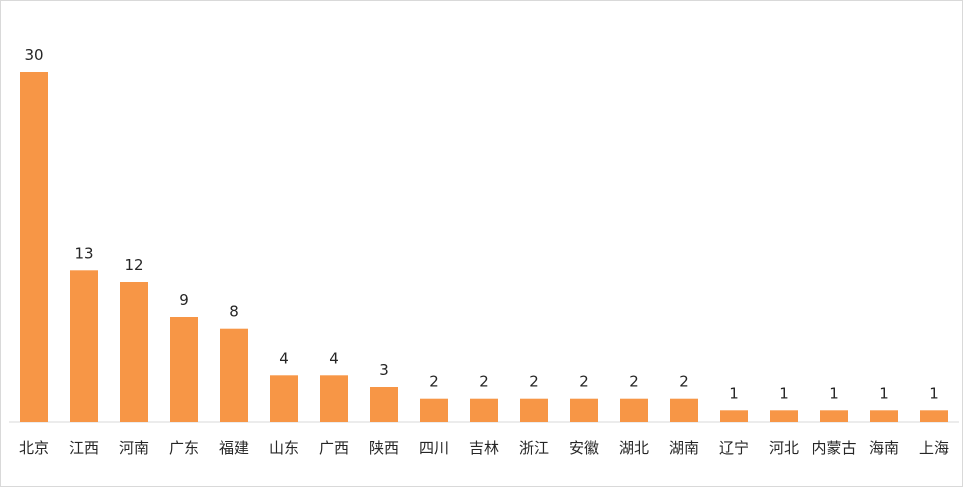  Describe the element at coordinates (734, 393) in the screenshot. I see `data-label-14: 1` at that location.